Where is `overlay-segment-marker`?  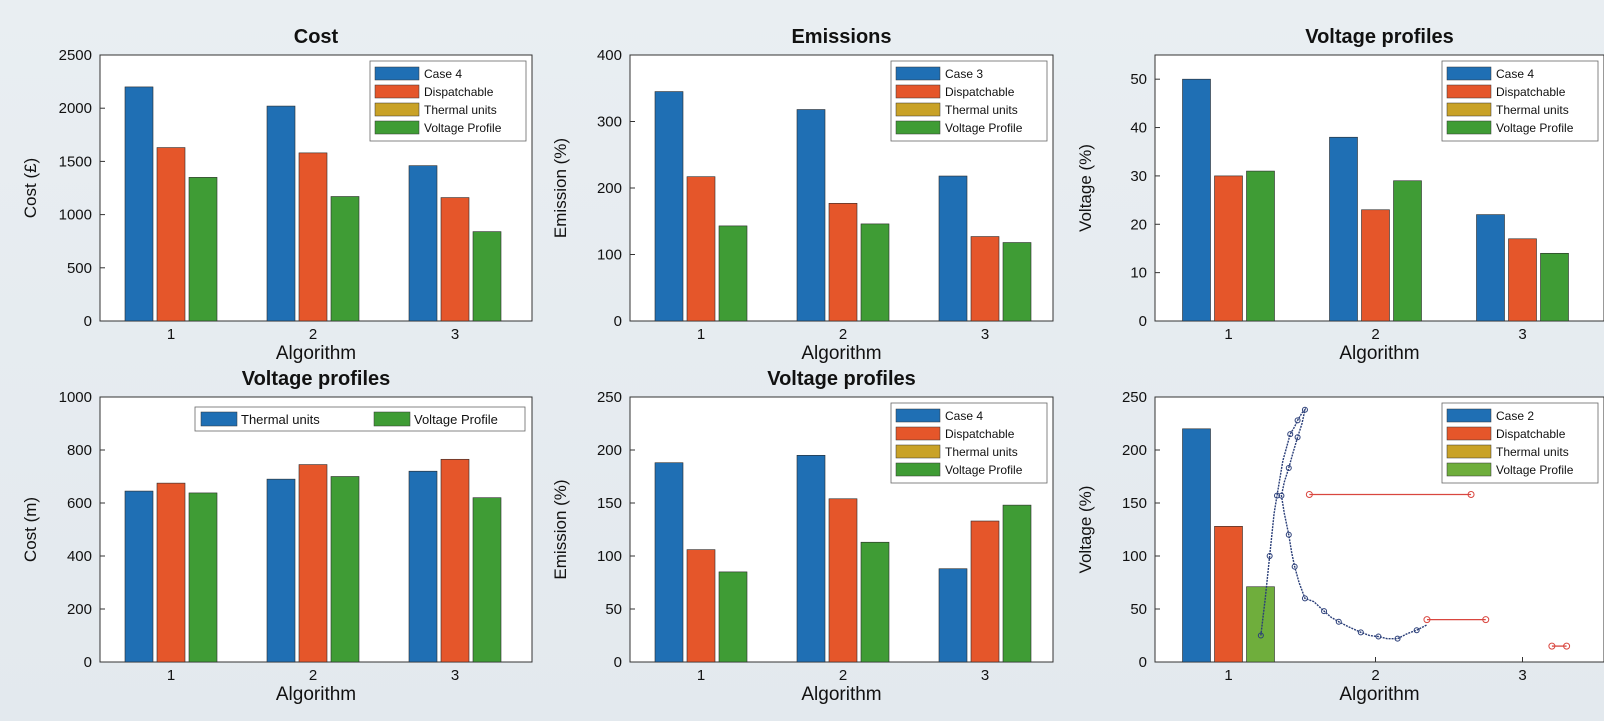 overlay-segment-marker is located at coordinates (1427, 620).